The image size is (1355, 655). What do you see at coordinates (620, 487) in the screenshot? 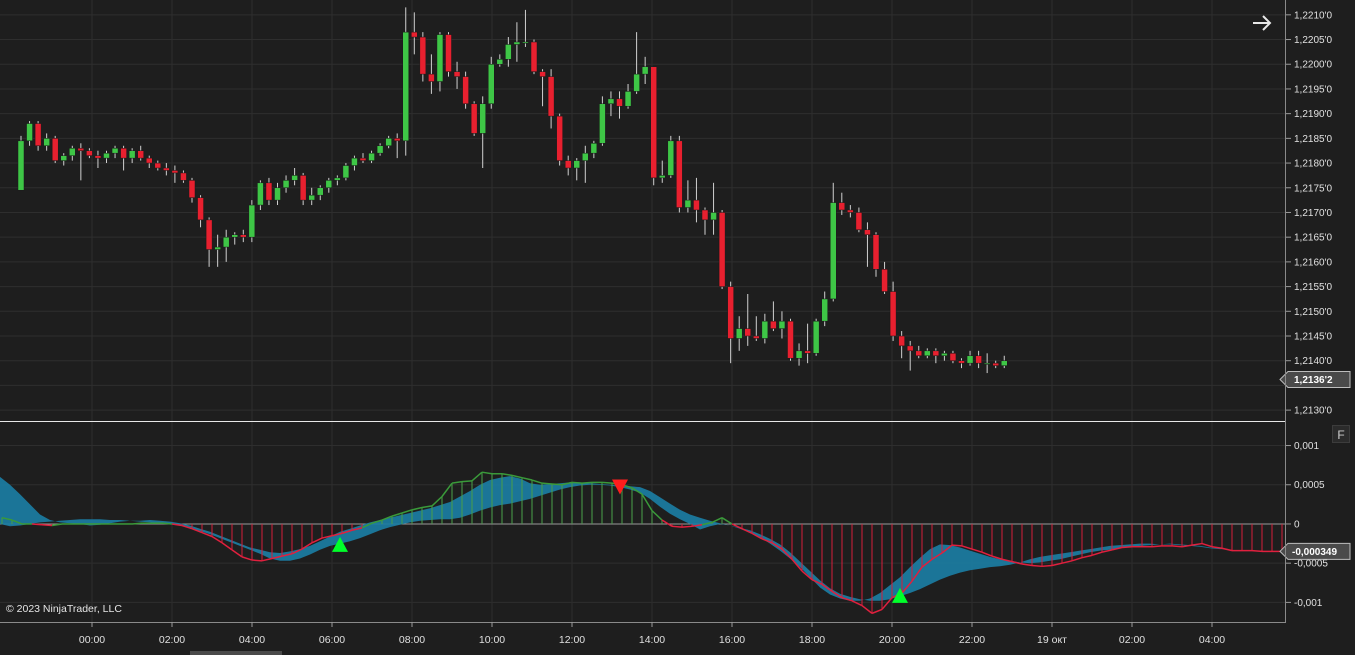
I see `sell-signal-arrow` at bounding box center [620, 487].